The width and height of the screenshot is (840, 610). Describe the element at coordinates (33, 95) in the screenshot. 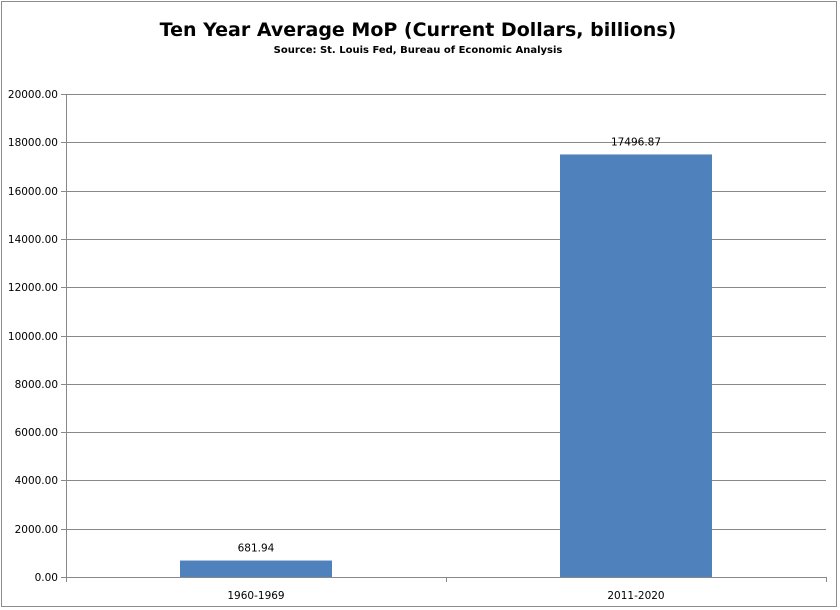

I see `y-tick-label: 20000.00` at that location.